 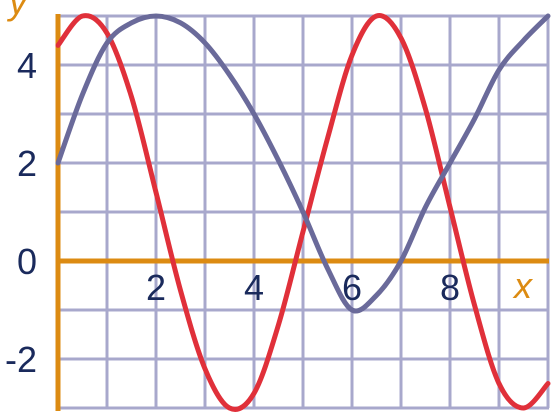 I want to click on x-tick-label: 2, so click(x=156, y=287).